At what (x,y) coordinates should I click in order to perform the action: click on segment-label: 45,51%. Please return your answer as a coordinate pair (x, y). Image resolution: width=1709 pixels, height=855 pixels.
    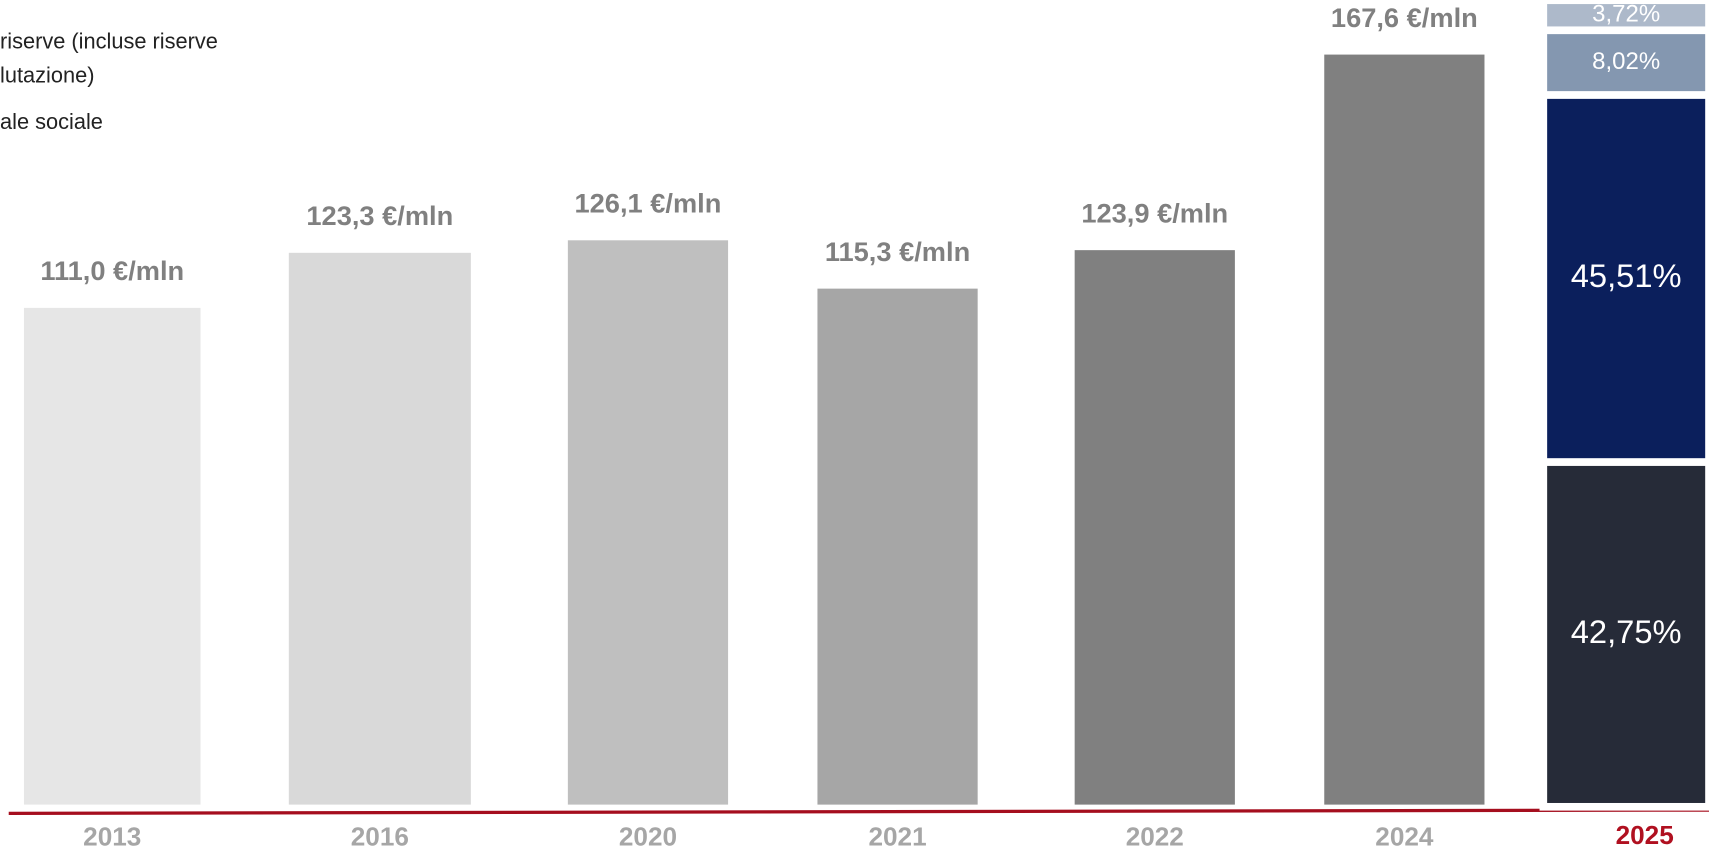
    Looking at the image, I should click on (1626, 275).